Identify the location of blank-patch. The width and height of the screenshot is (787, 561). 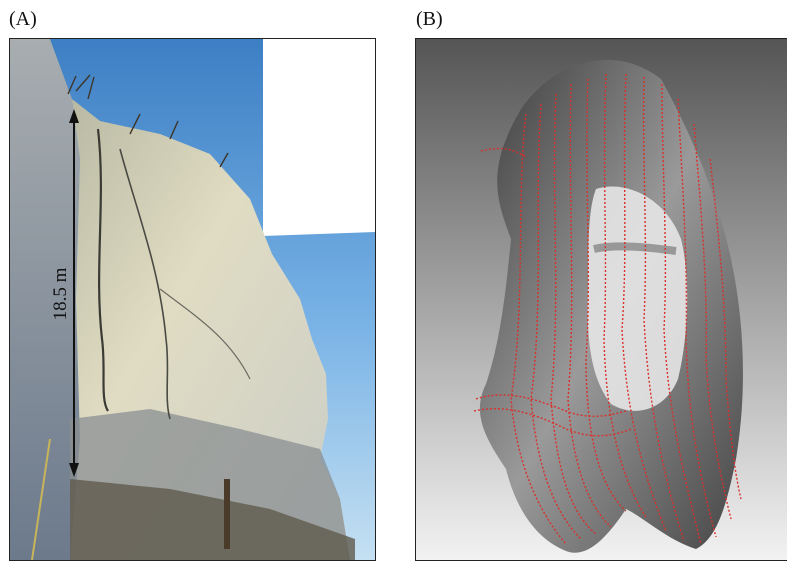
(319, 137).